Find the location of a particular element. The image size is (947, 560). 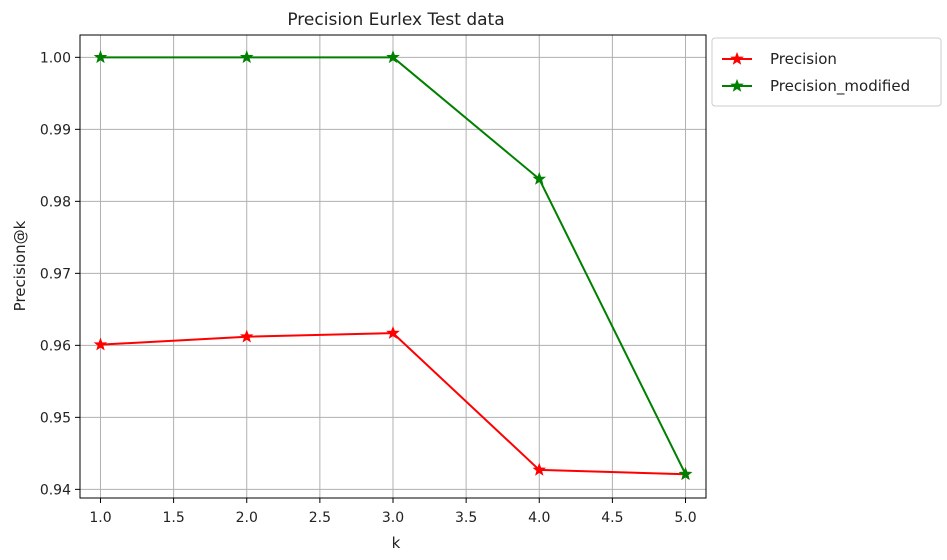

legend: Precision Precision_modified is located at coordinates (826, 72).